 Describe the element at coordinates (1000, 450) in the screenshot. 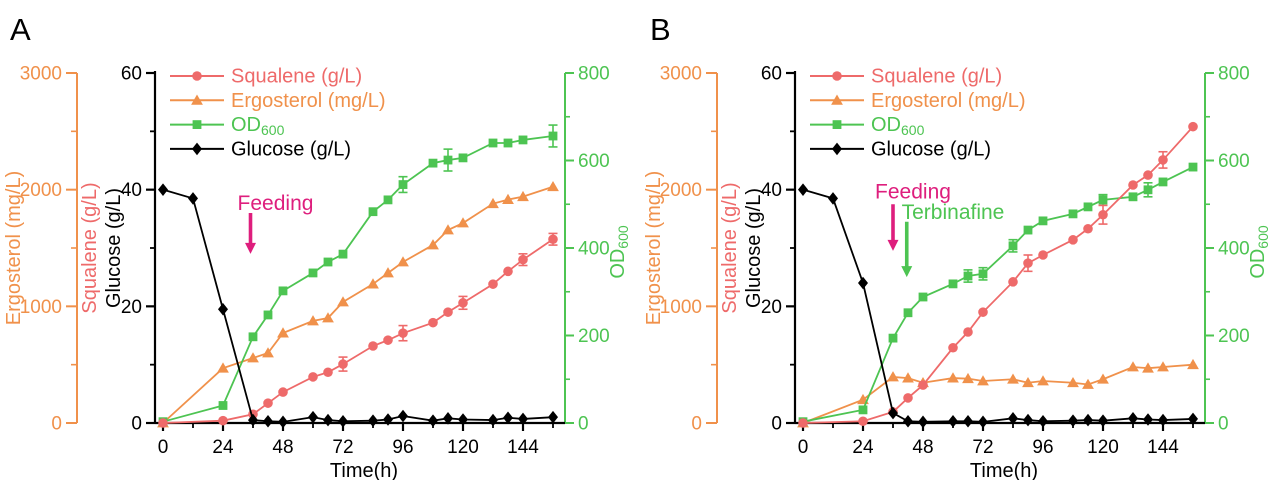

I see `x-axis: 0 24 48 72 96 120 144 Time(h)` at that location.